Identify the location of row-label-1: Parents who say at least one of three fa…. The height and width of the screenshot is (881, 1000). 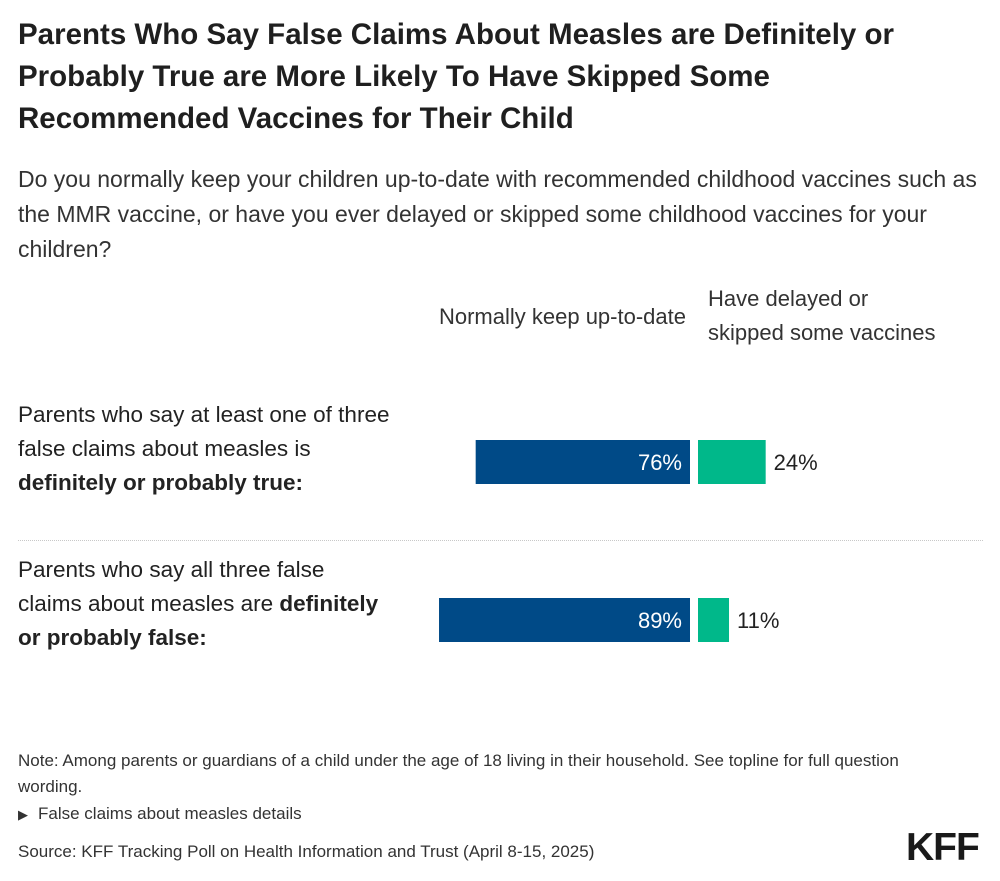
(208, 449).